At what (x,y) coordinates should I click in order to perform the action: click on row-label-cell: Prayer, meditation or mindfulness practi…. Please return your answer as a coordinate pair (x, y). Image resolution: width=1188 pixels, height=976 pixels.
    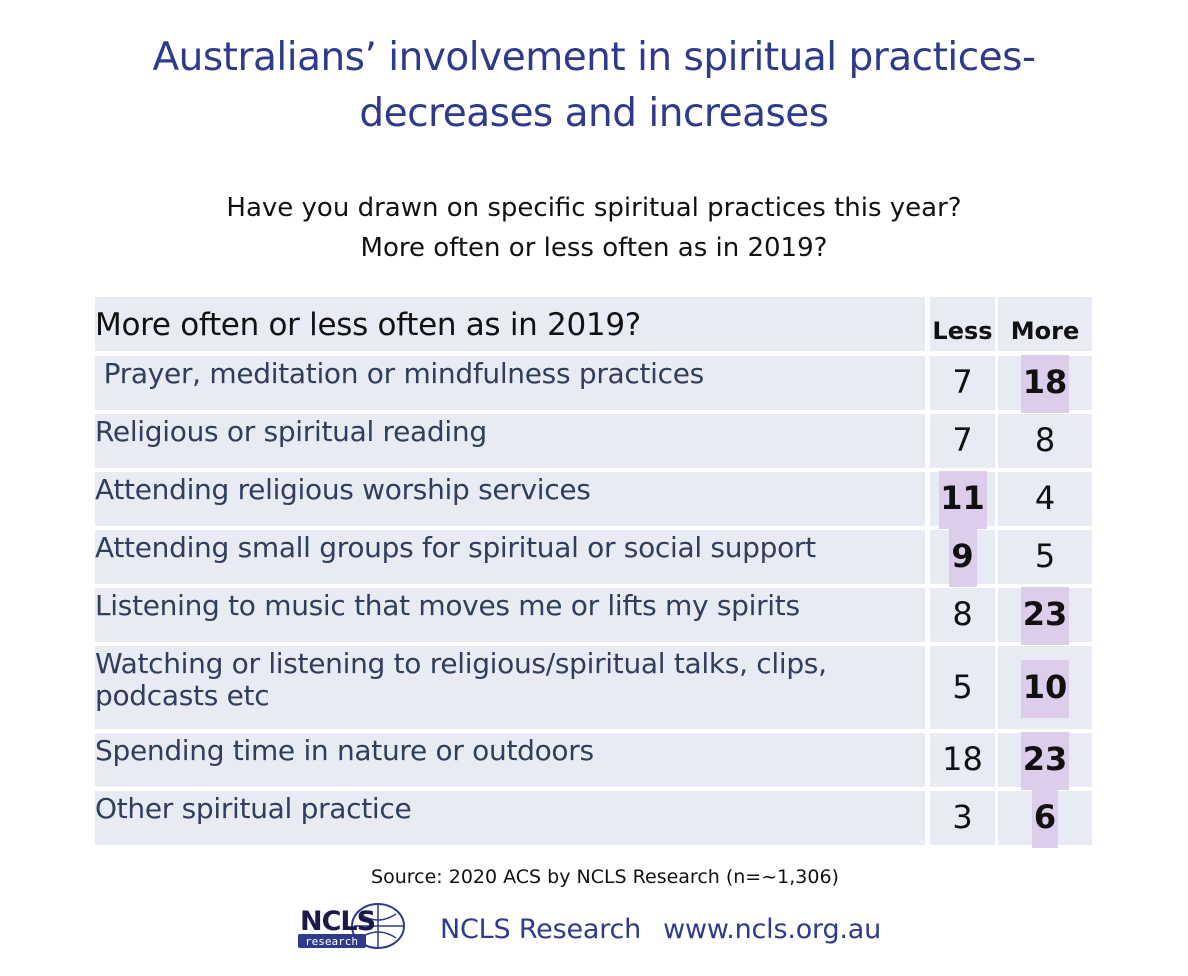
    Looking at the image, I should click on (510, 383).